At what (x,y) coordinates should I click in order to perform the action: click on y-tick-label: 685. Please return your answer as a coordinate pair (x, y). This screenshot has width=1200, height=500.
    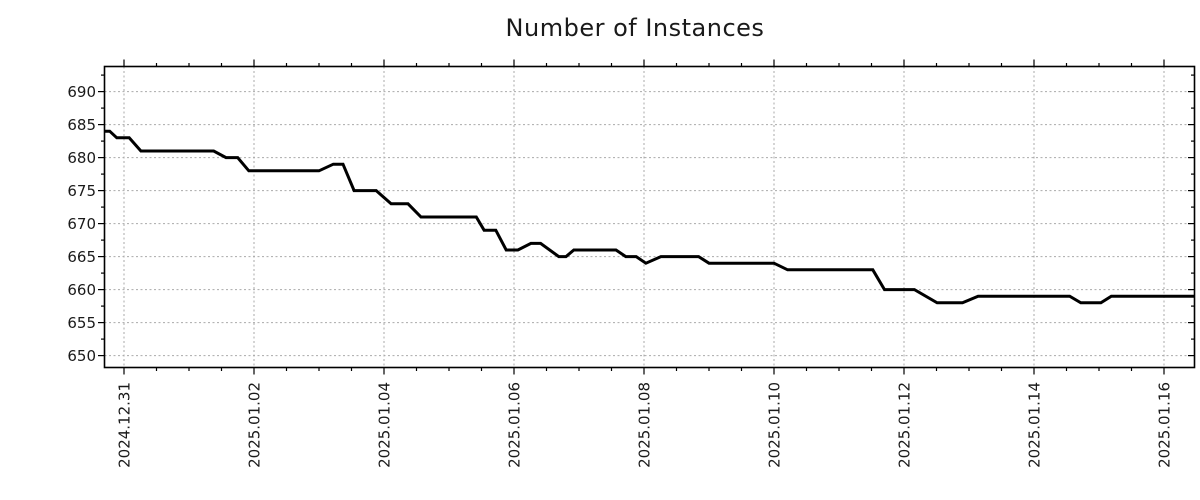
    Looking at the image, I should click on (81, 125).